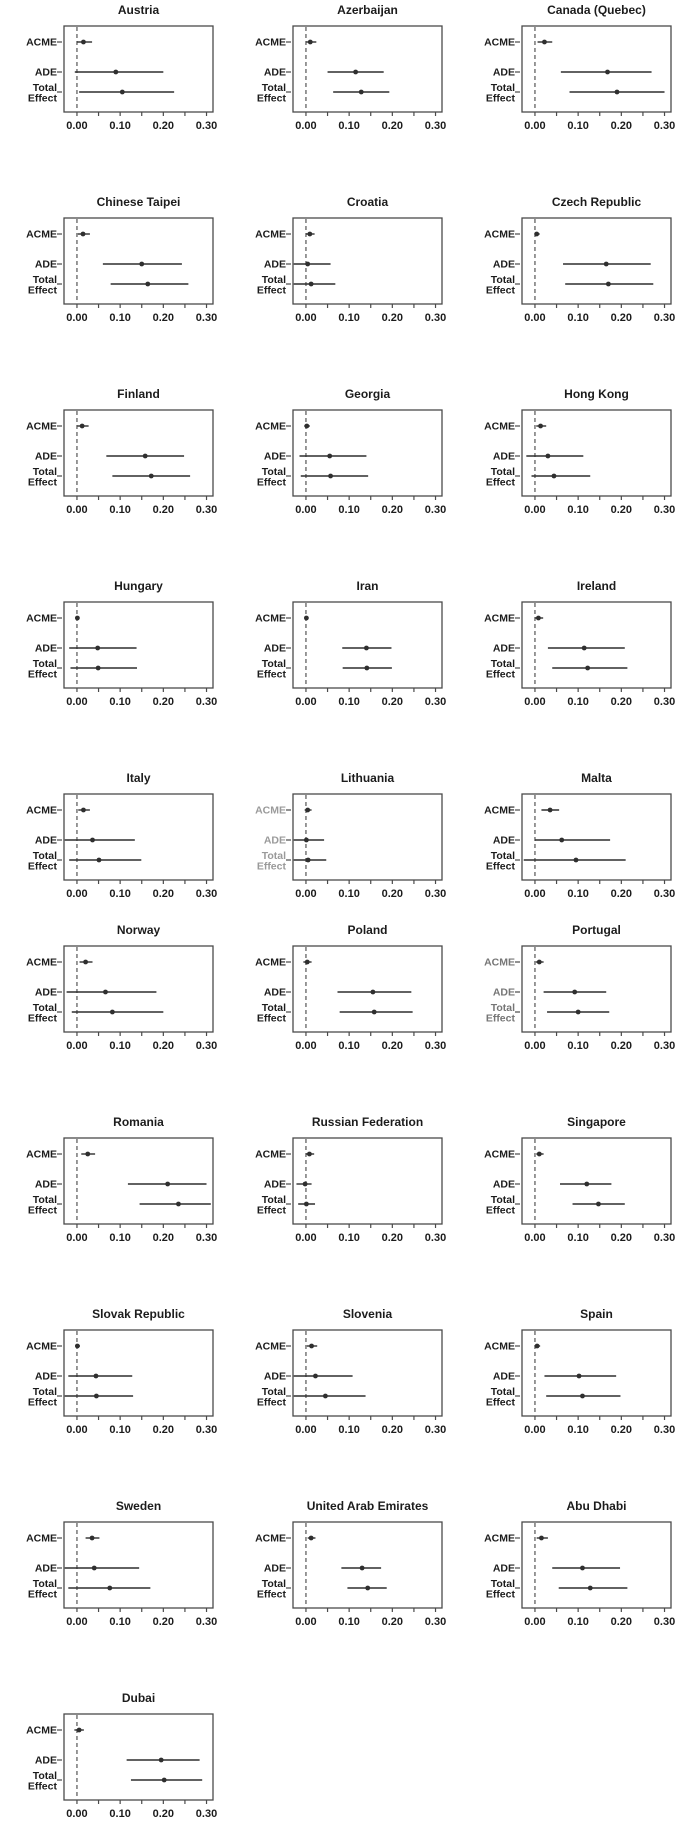 This screenshot has height=1827, width=685. I want to click on panel-title: Spain, so click(596, 1314).